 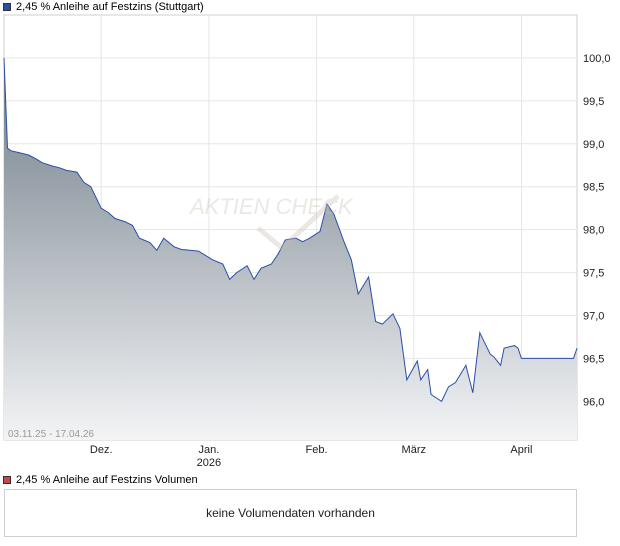 What do you see at coordinates (414, 450) in the screenshot?
I see `x-tick-label: März` at bounding box center [414, 450].